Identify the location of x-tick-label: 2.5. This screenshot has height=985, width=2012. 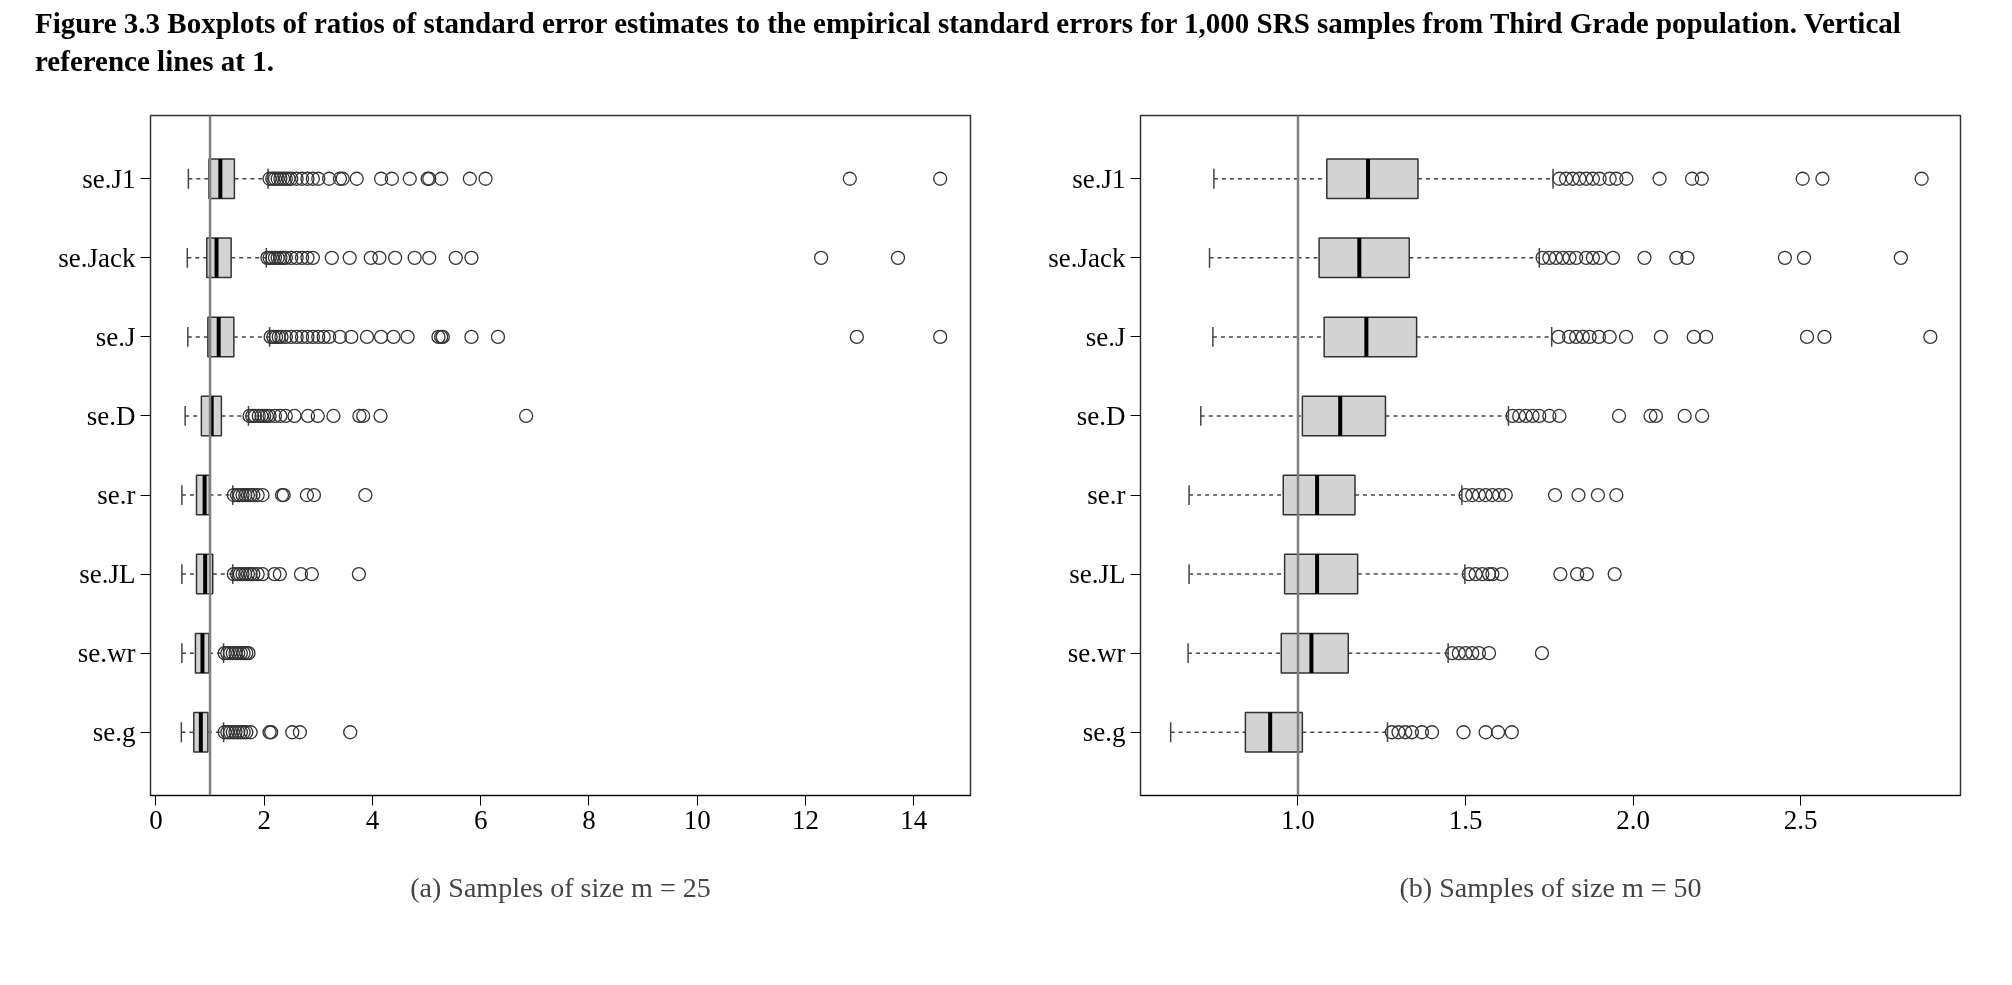
(1800, 819).